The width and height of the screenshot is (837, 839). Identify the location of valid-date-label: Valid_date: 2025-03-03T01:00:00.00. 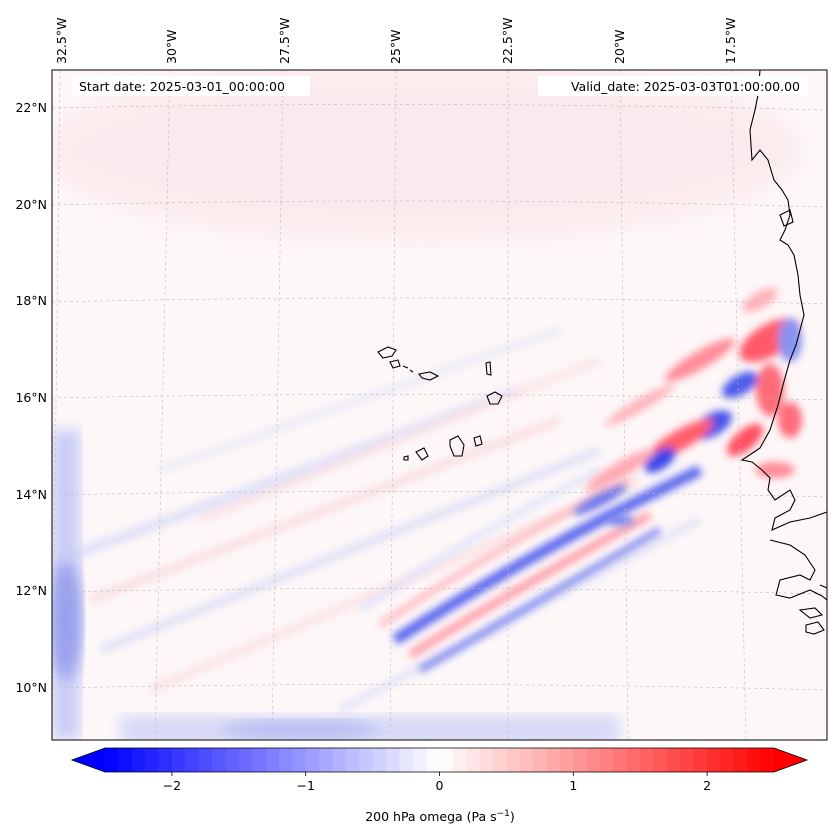
(685, 86).